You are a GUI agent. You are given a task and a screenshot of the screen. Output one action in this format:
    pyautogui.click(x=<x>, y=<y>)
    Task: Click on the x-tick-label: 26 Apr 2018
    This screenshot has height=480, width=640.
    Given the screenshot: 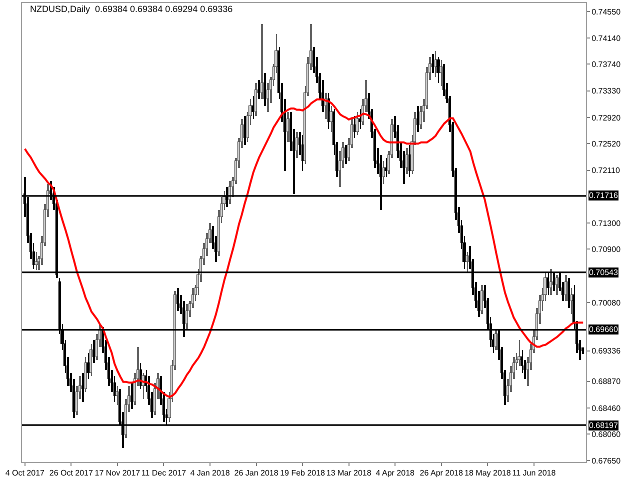 What is the action you would take?
    pyautogui.click(x=442, y=473)
    